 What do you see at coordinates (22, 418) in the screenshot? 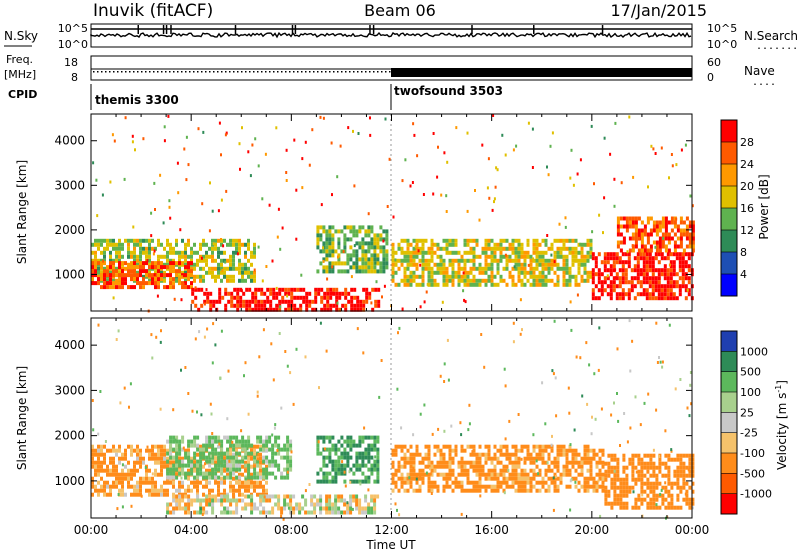
I see `velocity-y-axis-label: Slant Range [km]` at bounding box center [22, 418].